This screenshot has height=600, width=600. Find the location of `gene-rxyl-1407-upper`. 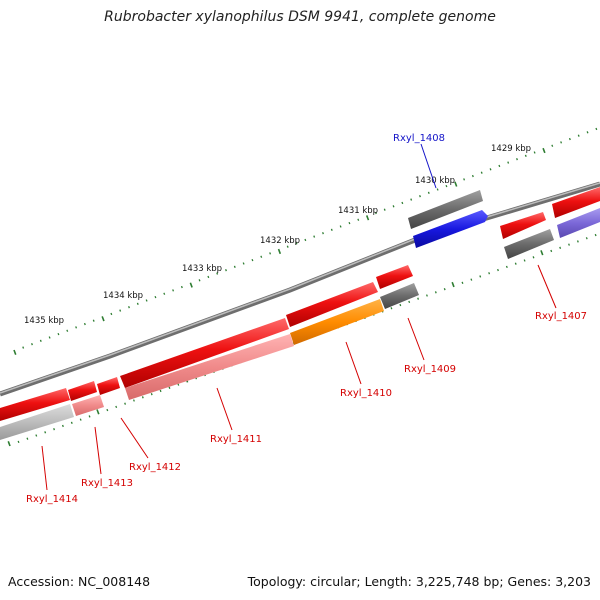

gene-rxyl-1407-upper is located at coordinates (523, 225).